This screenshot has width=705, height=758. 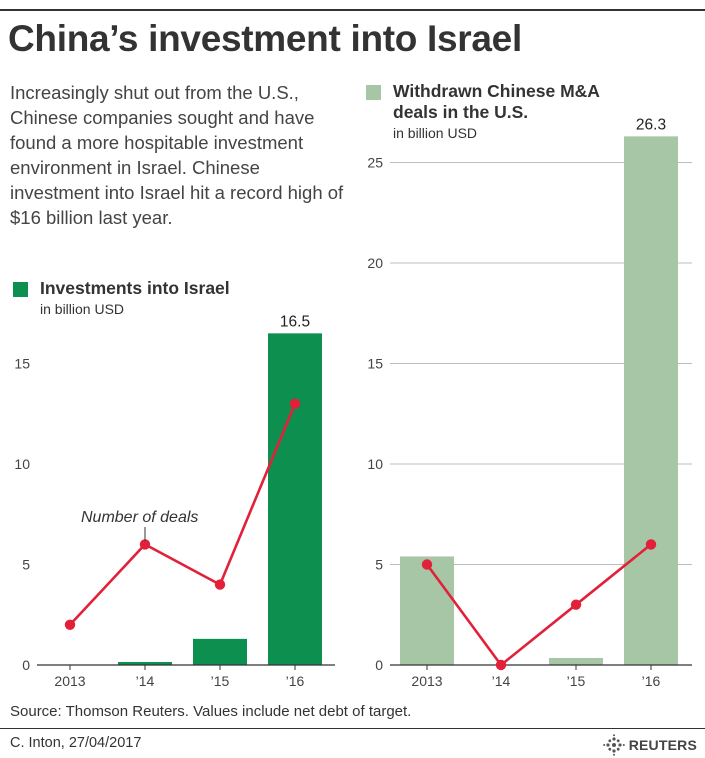 What do you see at coordinates (265, 38) in the screenshot?
I see `page-title: China’s investment into Israel` at bounding box center [265, 38].